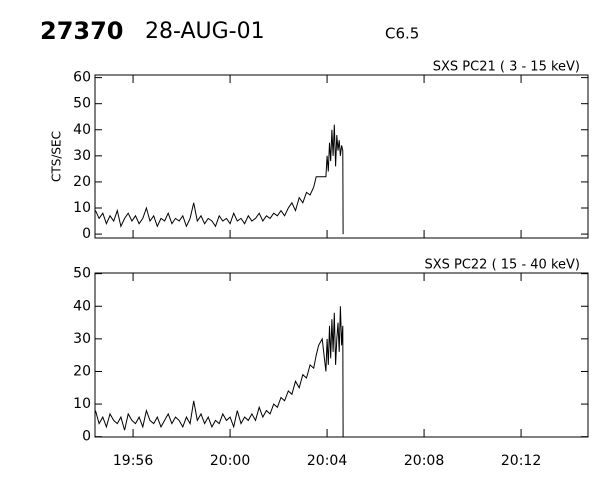  What do you see at coordinates (82, 31) in the screenshot?
I see `event-id: 27370` at bounding box center [82, 31].